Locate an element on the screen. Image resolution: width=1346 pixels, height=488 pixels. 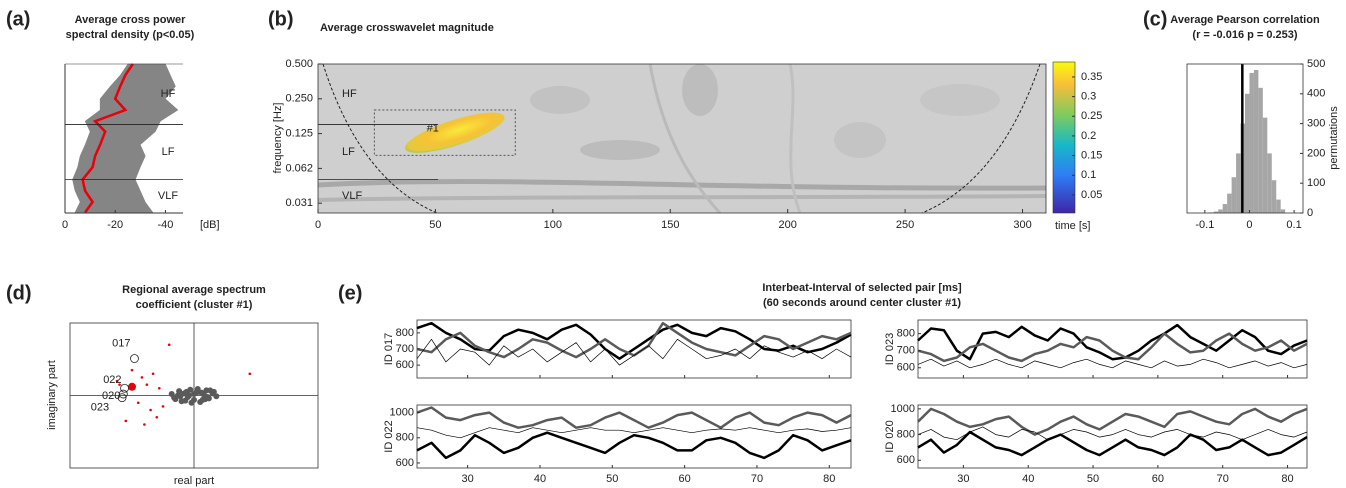
spectral-line is located at coordinates (107, 138).